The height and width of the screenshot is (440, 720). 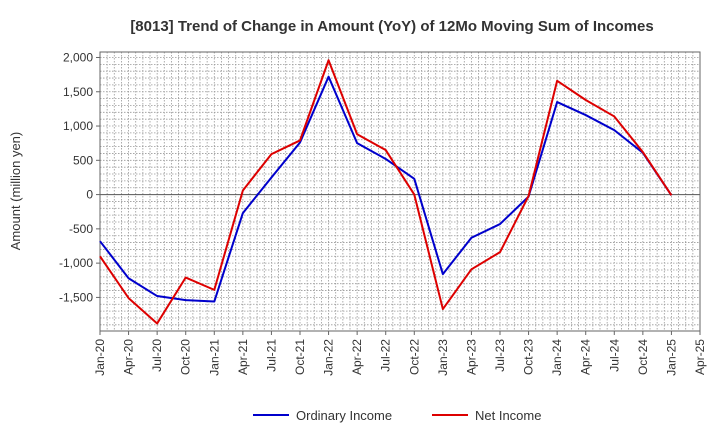 What do you see at coordinates (508, 415) in the screenshot?
I see `legend-label: Net Income` at bounding box center [508, 415].